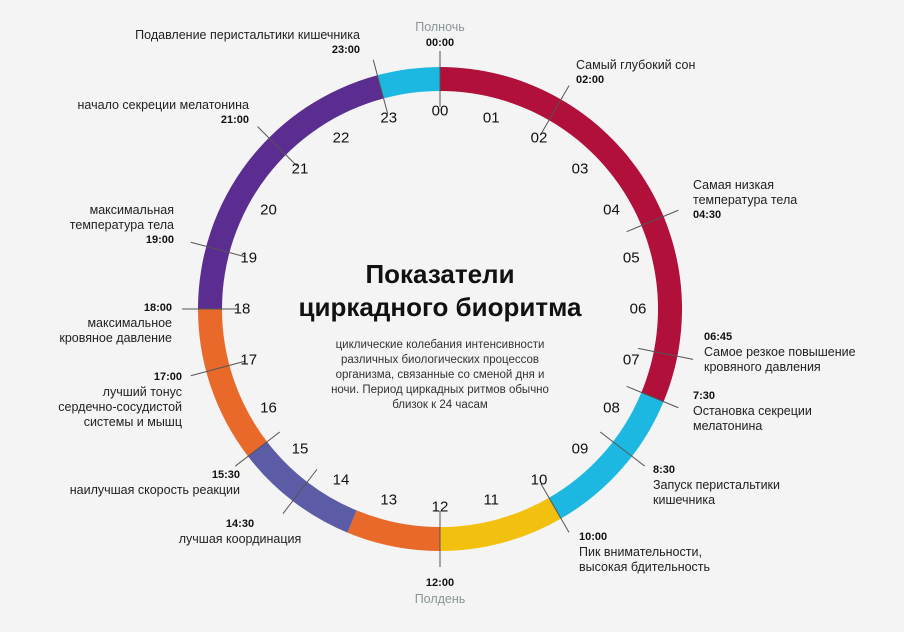  Describe the element at coordinates (440, 290) in the screenshot. I see `page-title: Показатели циркадного биоритма` at that location.